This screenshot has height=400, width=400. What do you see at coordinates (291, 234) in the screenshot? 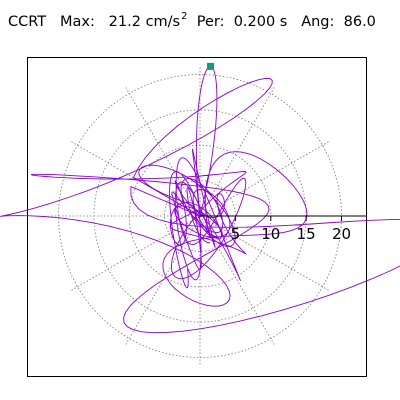
I see `radial-tick-labels: 5 10 15 20` at bounding box center [291, 234].